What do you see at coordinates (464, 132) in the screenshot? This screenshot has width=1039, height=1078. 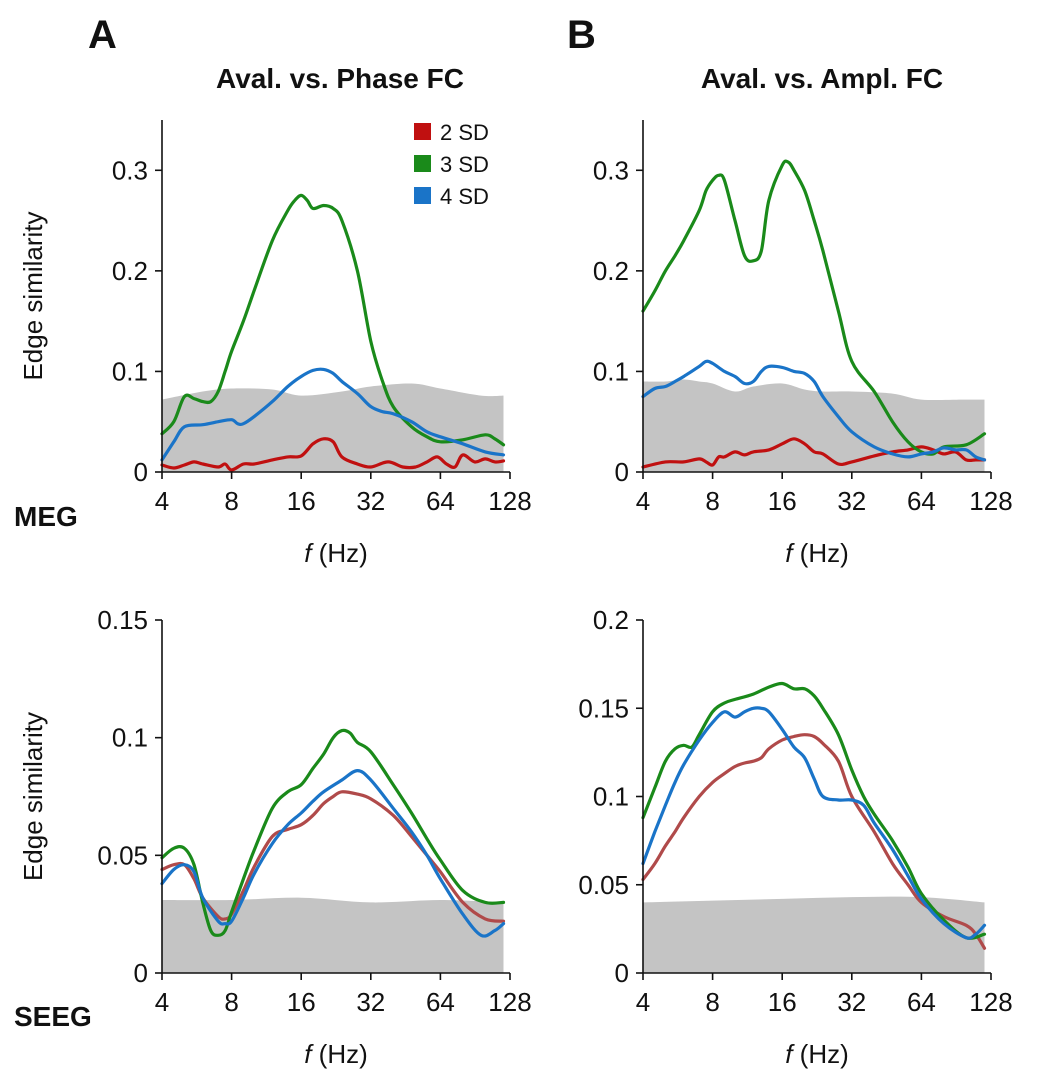 I see `legend-label-2sd: 2 SD` at bounding box center [464, 132].